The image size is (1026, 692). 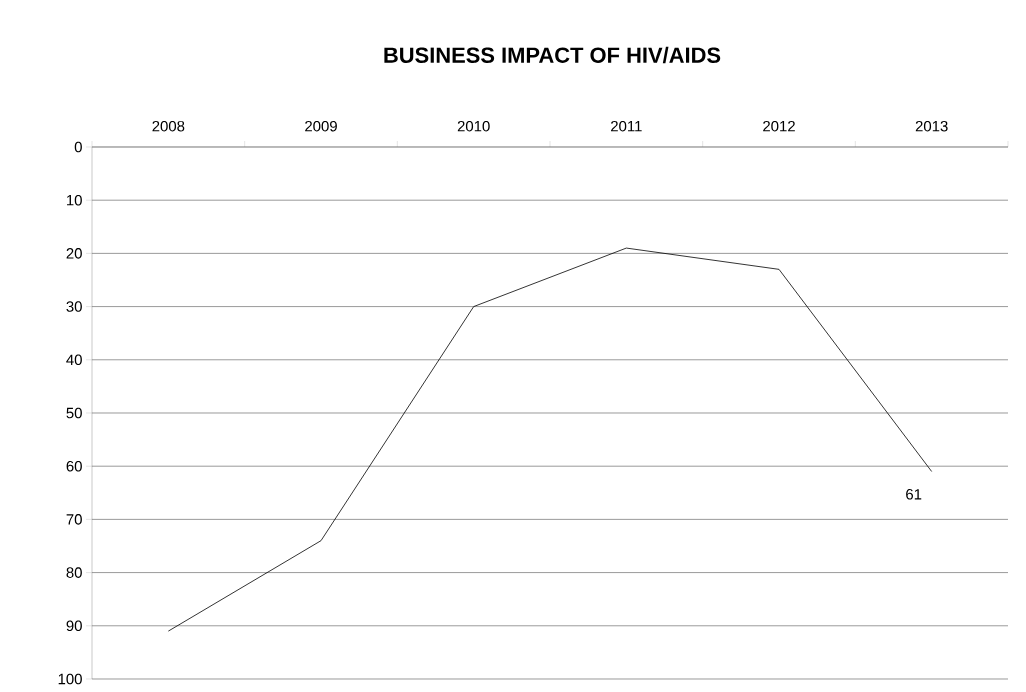 What do you see at coordinates (74, 572) in the screenshot?
I see `y-tick-label: 80` at bounding box center [74, 572].